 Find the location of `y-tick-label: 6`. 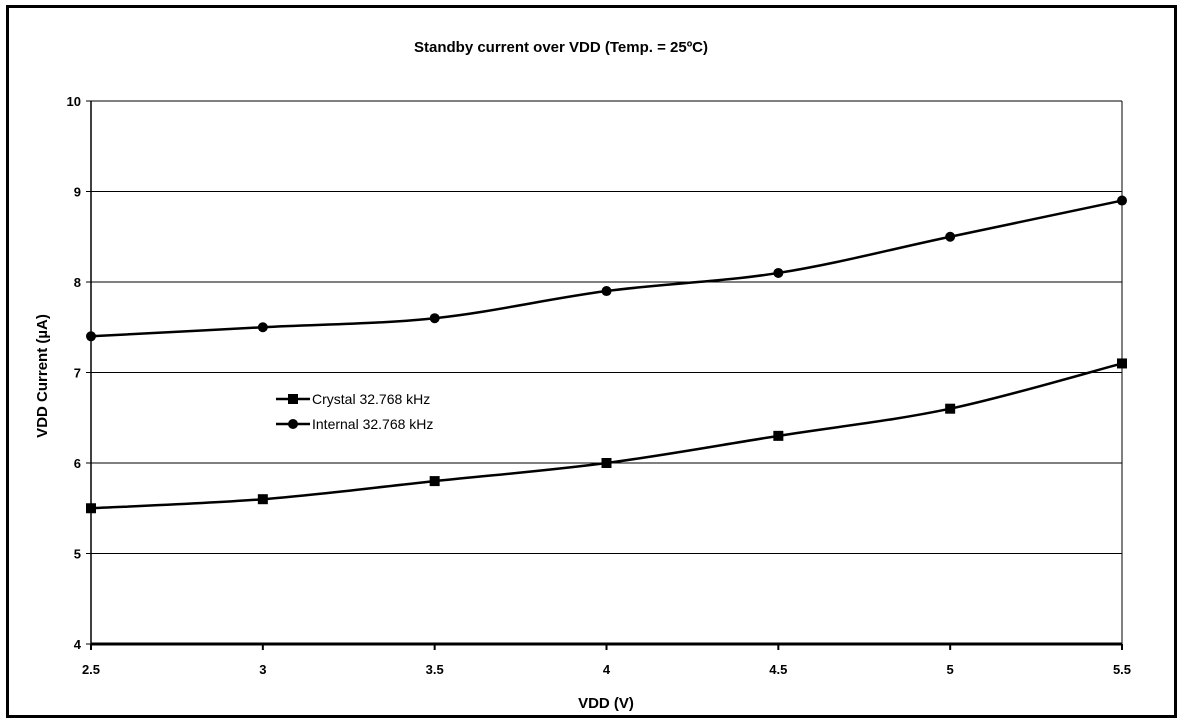

y-tick-label: 6 is located at coordinates (77, 463).